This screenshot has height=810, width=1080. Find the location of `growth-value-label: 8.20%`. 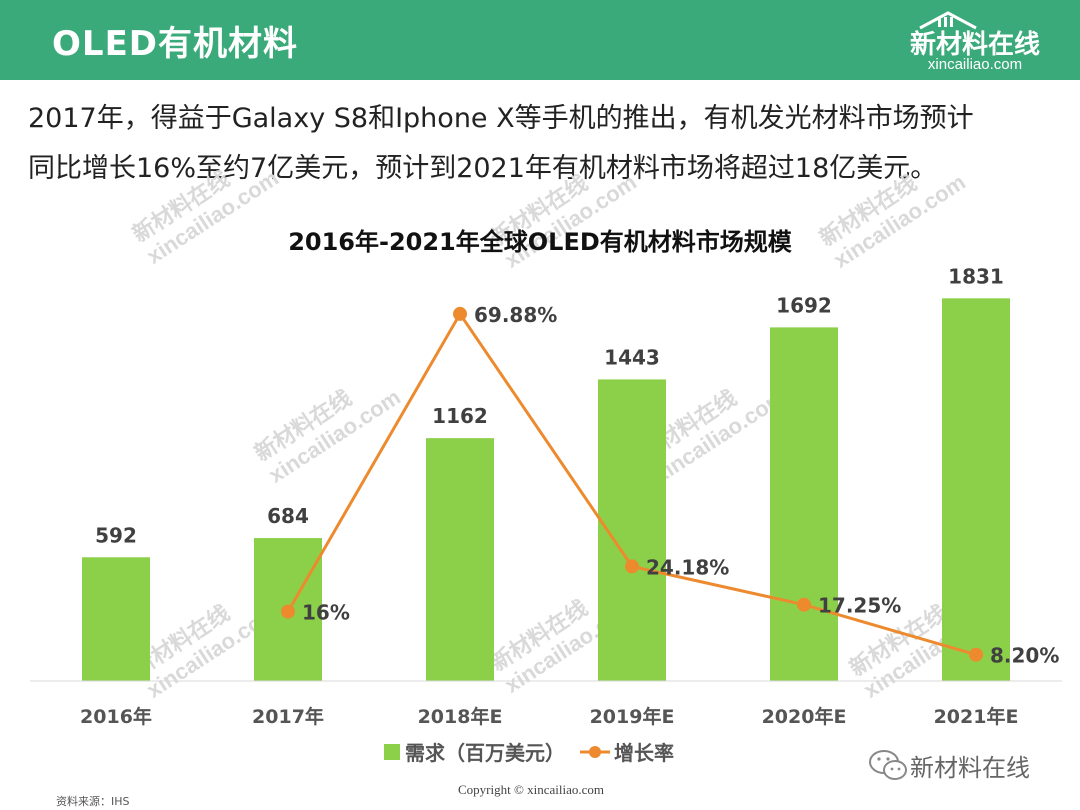

growth-value-label: 8.20% is located at coordinates (1024, 656).